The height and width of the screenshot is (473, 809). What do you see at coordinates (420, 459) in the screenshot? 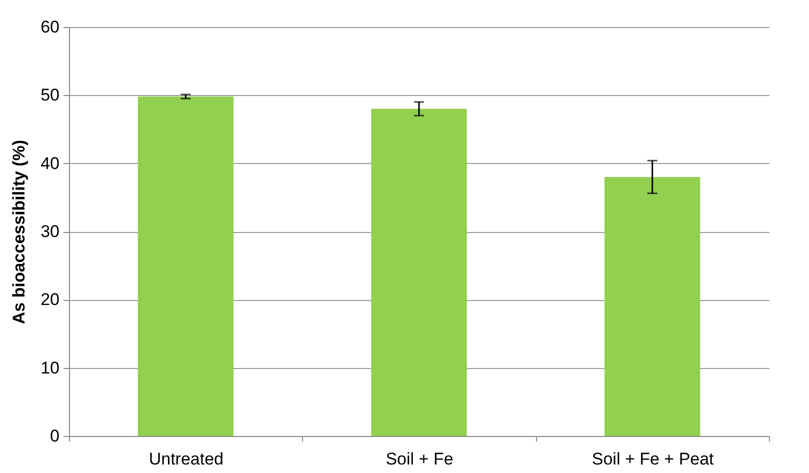
I see `x-tick-label: Soil + Fe` at bounding box center [420, 459].